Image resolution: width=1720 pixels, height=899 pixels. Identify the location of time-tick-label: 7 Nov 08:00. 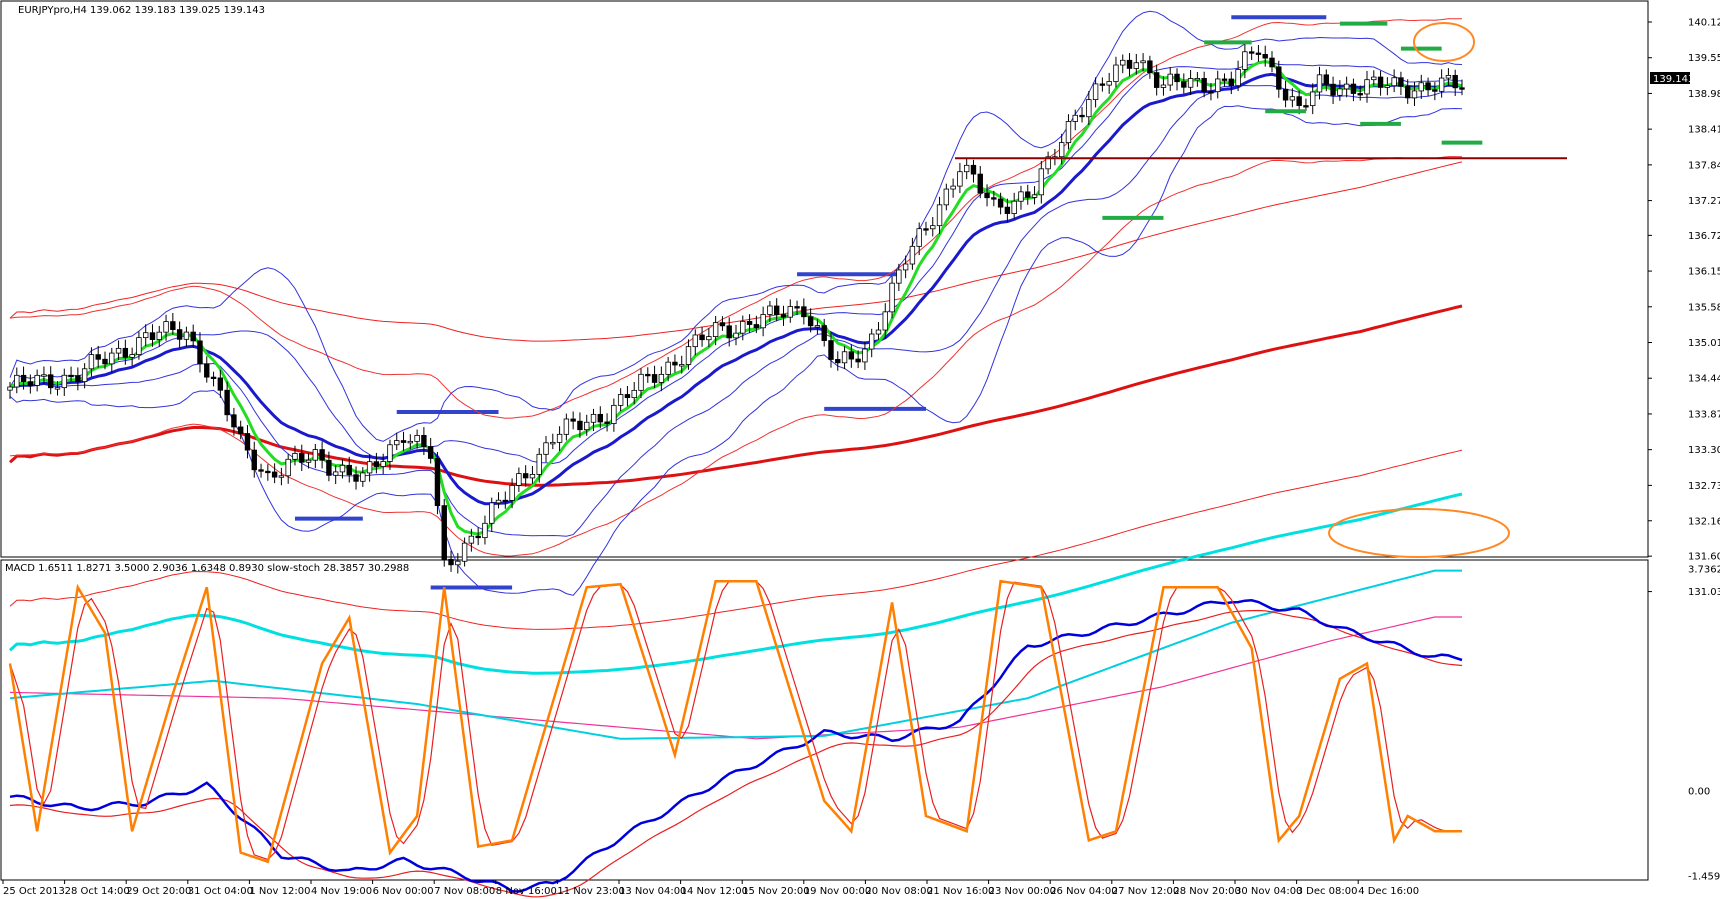
(464, 891).